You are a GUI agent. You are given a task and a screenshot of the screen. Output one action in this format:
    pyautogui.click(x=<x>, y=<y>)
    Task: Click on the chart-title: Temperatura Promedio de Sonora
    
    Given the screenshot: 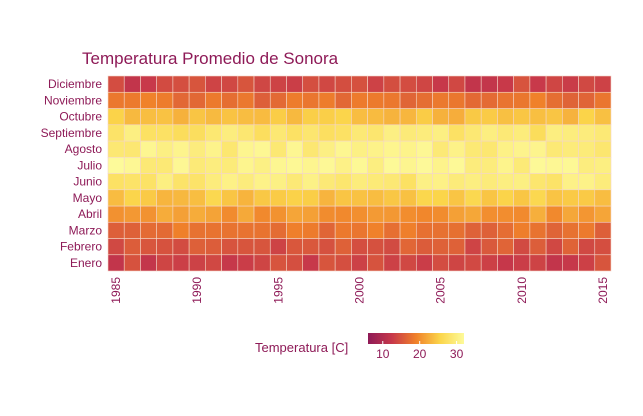 What is the action you would take?
    pyautogui.click(x=210, y=58)
    